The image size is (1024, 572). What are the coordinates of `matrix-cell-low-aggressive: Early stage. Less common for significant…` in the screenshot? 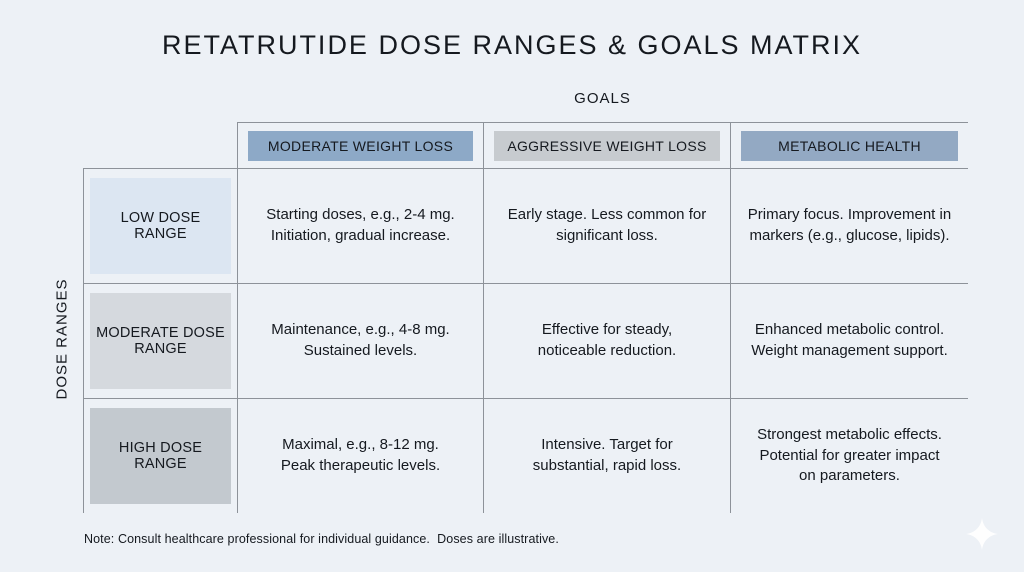 It's located at (606, 225).